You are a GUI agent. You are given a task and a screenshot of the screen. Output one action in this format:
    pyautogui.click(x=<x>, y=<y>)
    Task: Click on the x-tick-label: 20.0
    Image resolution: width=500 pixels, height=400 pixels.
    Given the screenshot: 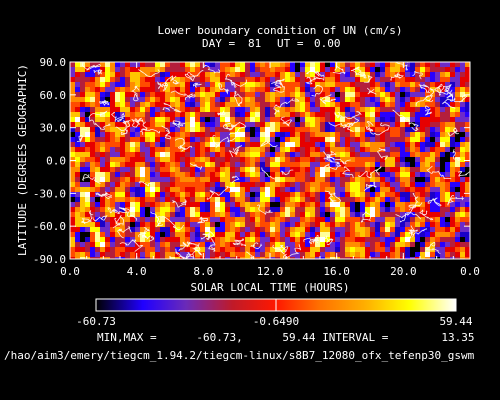 What is the action you would take?
    pyautogui.click(x=403, y=271)
    